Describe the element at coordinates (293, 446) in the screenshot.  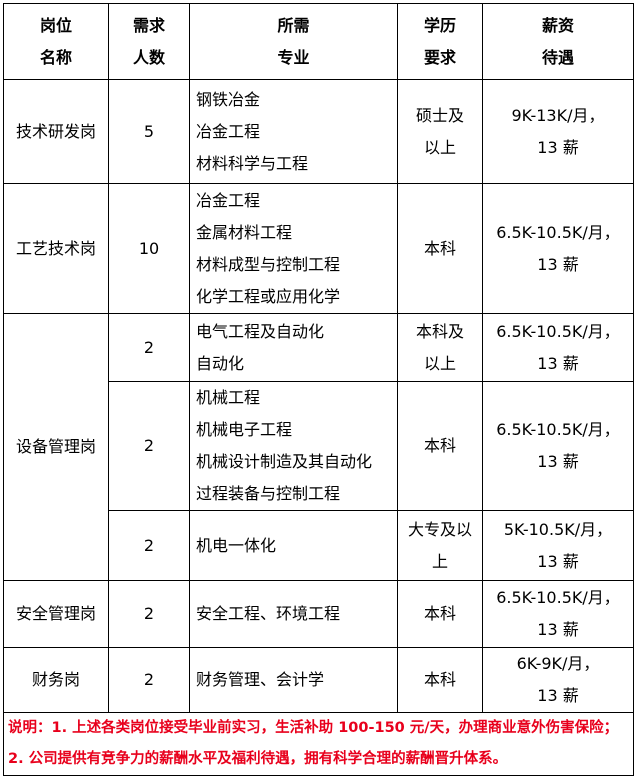
I see `major-cell: 机械工程机械电子工程机械设计制造及其自动化 过程装备与控制工程` at that location.